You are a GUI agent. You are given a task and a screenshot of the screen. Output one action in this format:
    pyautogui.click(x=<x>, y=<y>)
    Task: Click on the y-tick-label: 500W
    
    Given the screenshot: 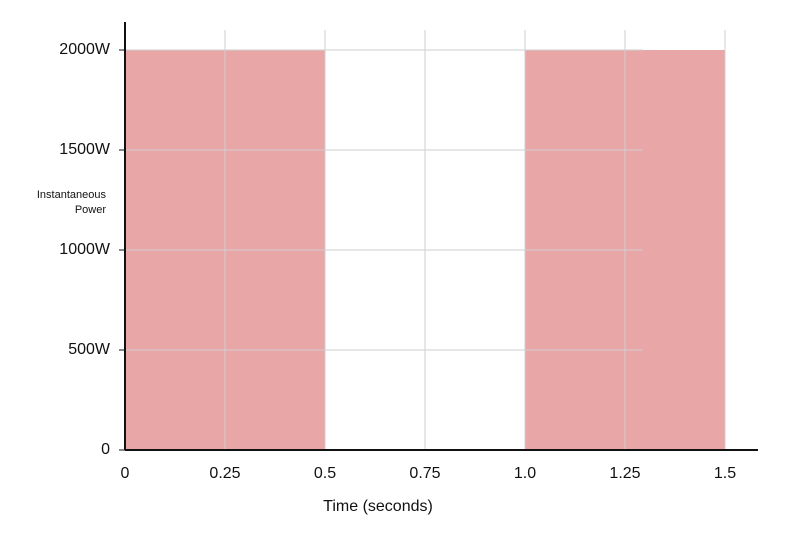 What is the action you would take?
    pyautogui.click(x=89, y=349)
    